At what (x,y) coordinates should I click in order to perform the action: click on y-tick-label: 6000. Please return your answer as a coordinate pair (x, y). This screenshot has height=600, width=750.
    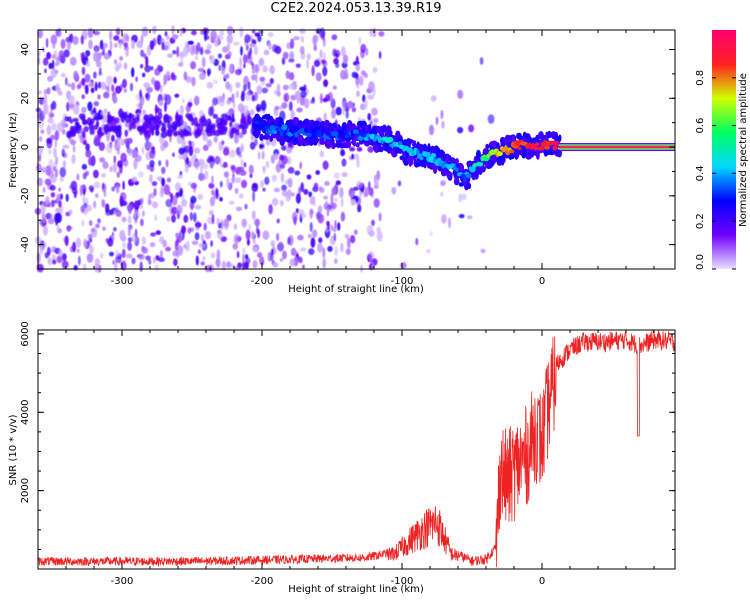
    Looking at the image, I should click on (25, 333).